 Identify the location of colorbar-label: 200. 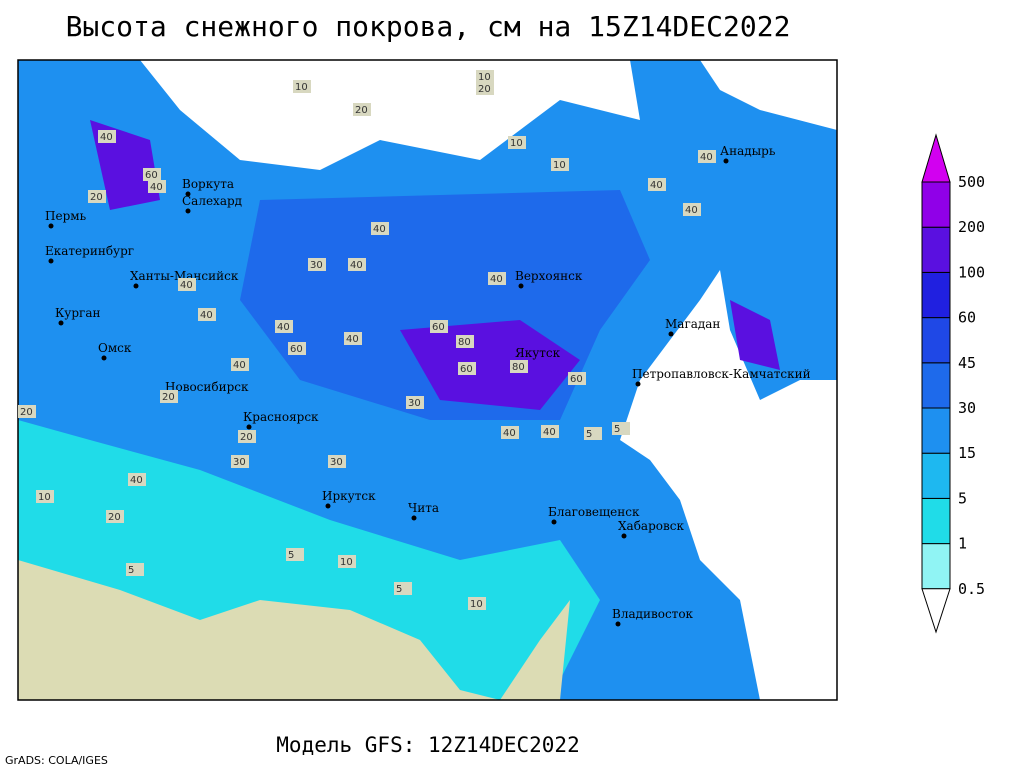
(971, 227).